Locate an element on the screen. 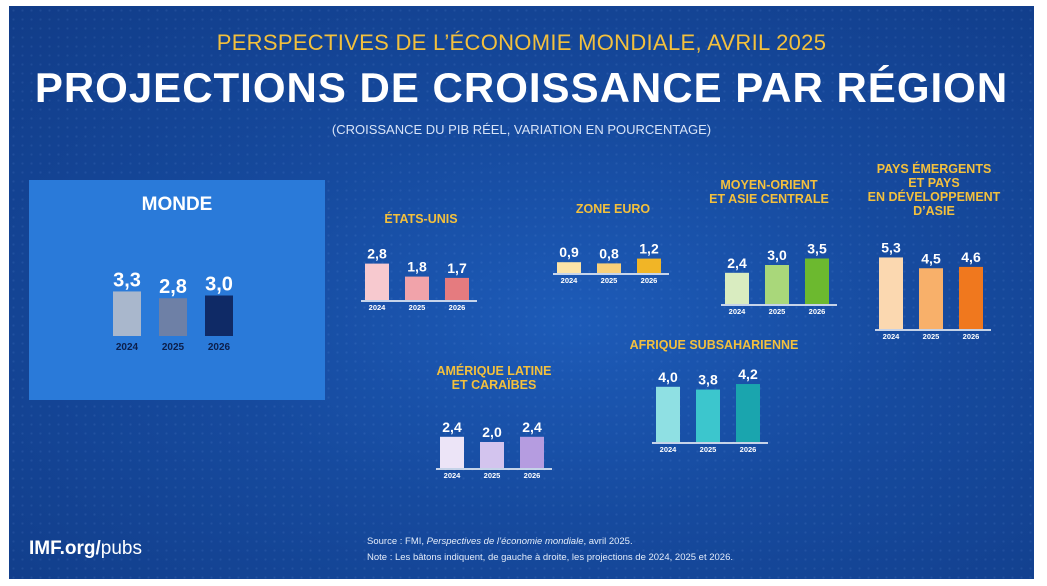 This screenshot has height=586, width=1047. bar-world-2026 is located at coordinates (219, 315).